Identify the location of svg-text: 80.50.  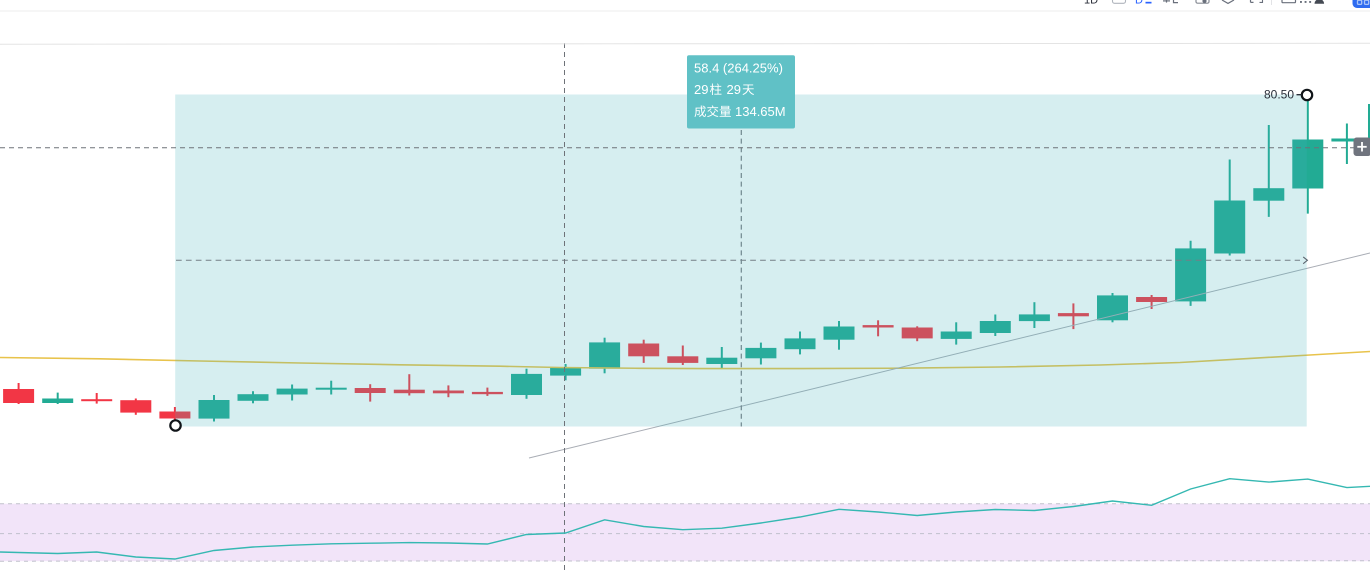
(1279, 95).